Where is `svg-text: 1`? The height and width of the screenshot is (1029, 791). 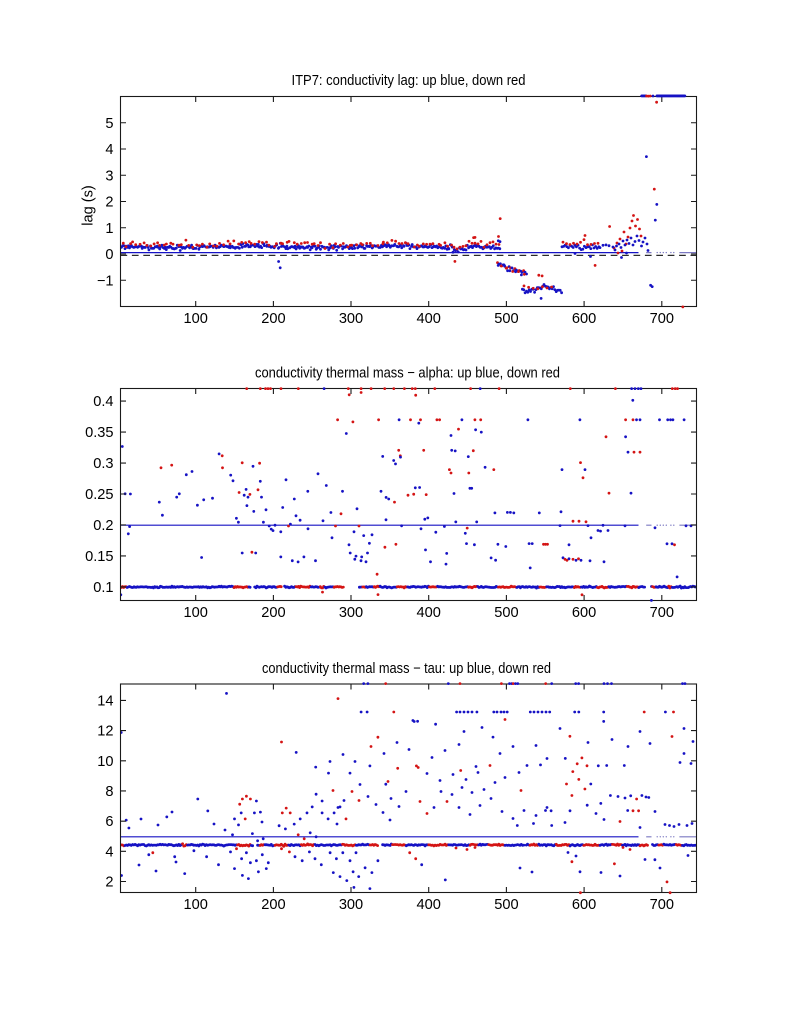
svg-text: 1 is located at coordinates (109, 229).